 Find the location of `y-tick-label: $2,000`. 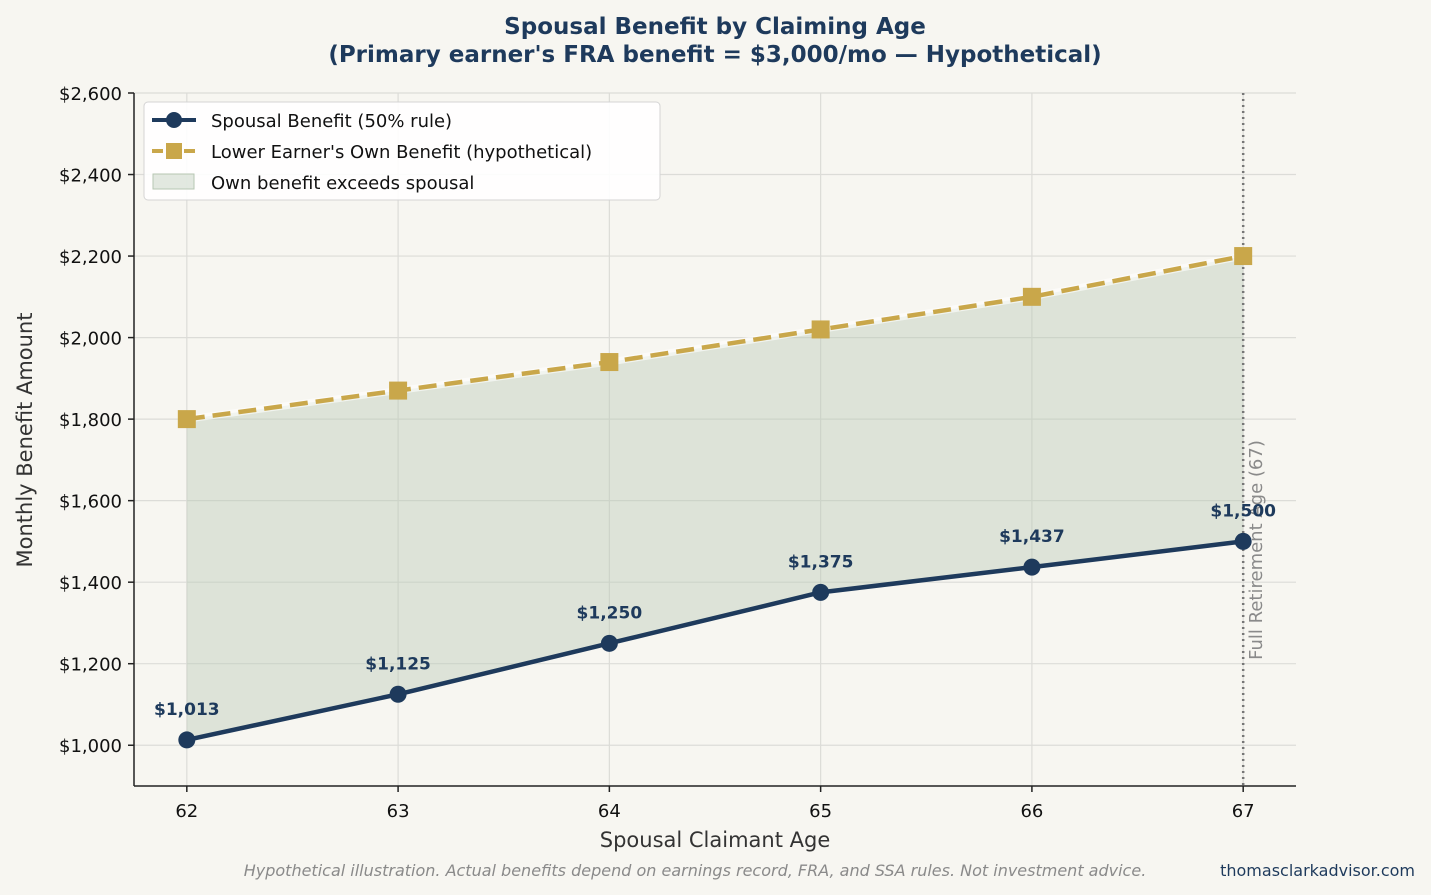

y-tick-label: $2,000 is located at coordinates (90, 339).